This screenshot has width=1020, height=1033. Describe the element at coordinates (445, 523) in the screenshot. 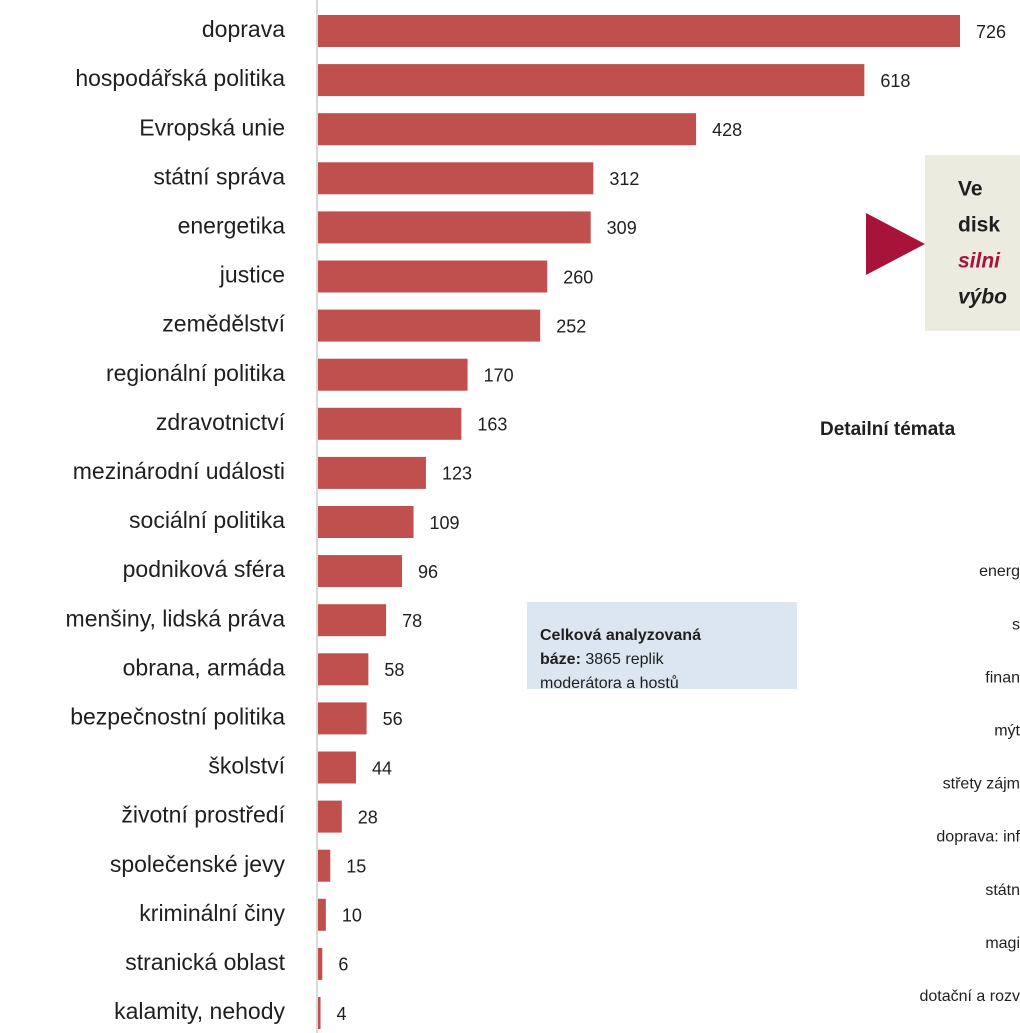

I see `value-label: 109` at that location.